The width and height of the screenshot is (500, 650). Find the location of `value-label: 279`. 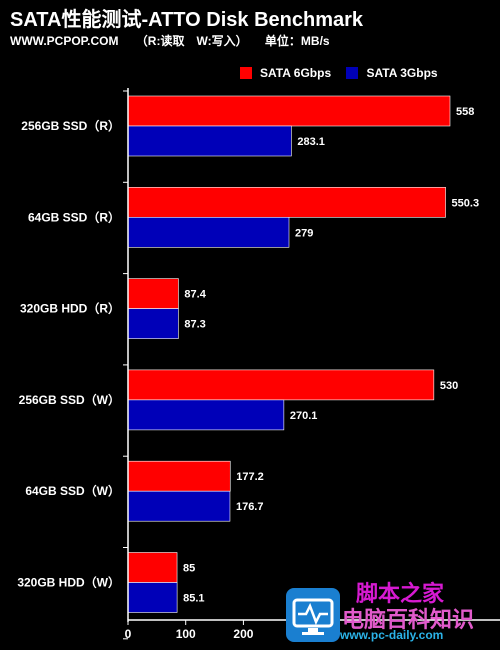

value-label: 279 is located at coordinates (304, 233).